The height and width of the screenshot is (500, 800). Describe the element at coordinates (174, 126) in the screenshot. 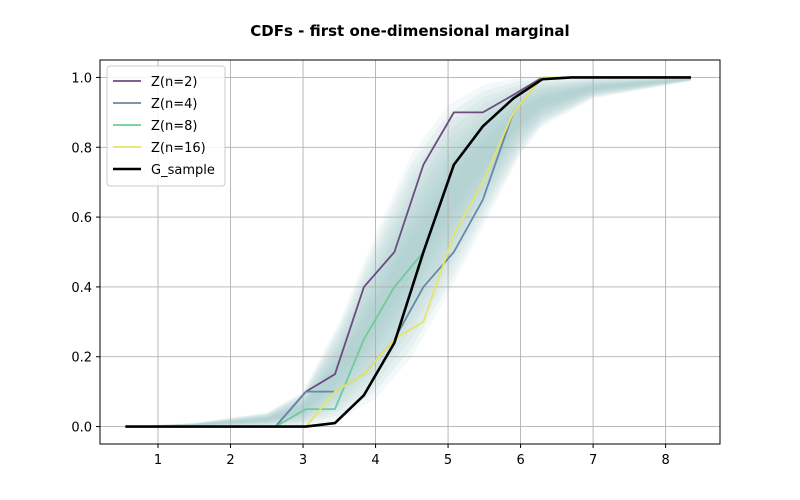

I see `legend-label-z-n-8: Z(n=8)` at that location.